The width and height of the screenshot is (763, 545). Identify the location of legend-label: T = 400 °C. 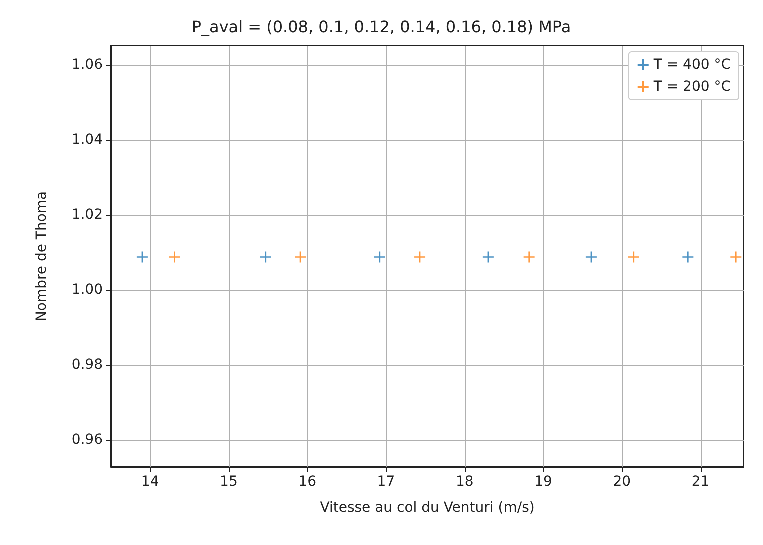
(692, 65).